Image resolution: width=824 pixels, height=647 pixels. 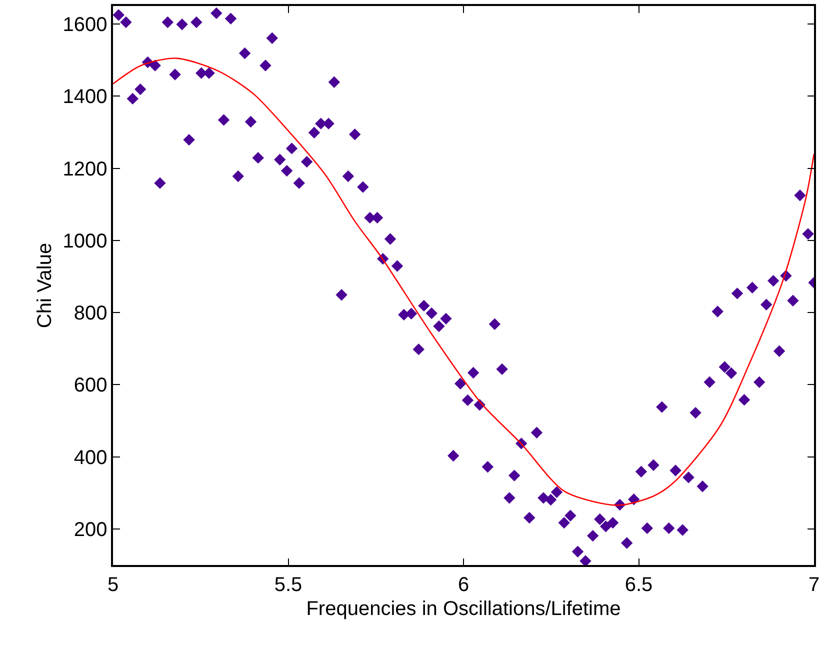 What do you see at coordinates (814, 585) in the screenshot?
I see `x-tick-label: 7` at bounding box center [814, 585].